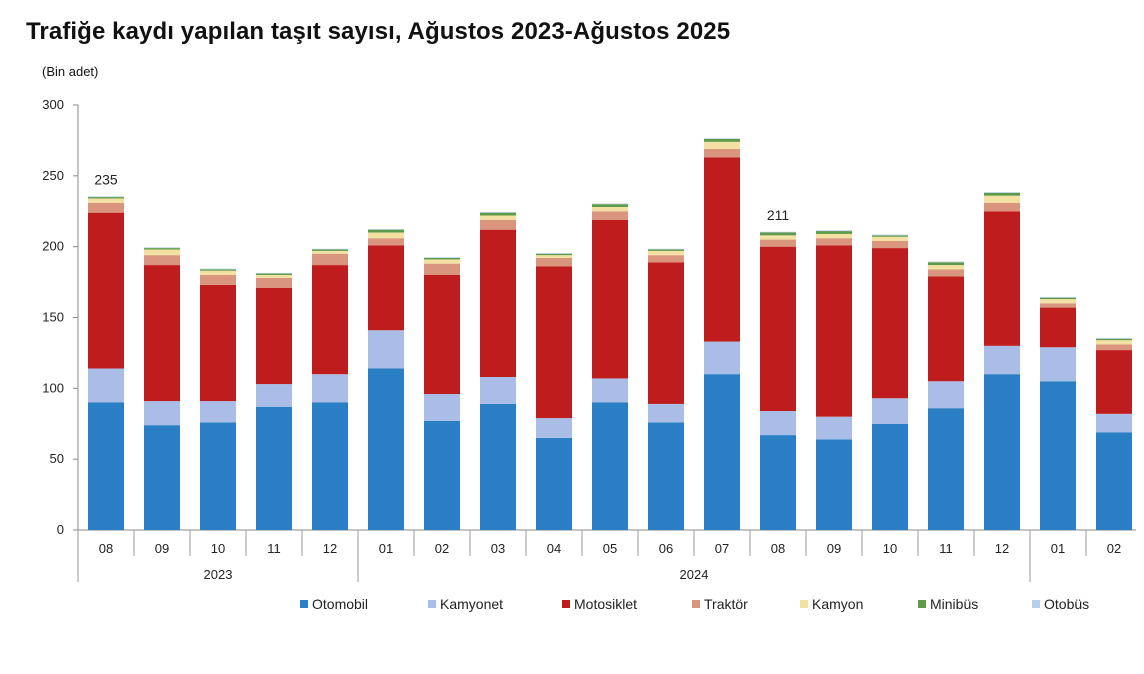 Image resolution: width=1144 pixels, height=674 pixels. What do you see at coordinates (106, 179) in the screenshot?
I see `data-label: 235` at bounding box center [106, 179].